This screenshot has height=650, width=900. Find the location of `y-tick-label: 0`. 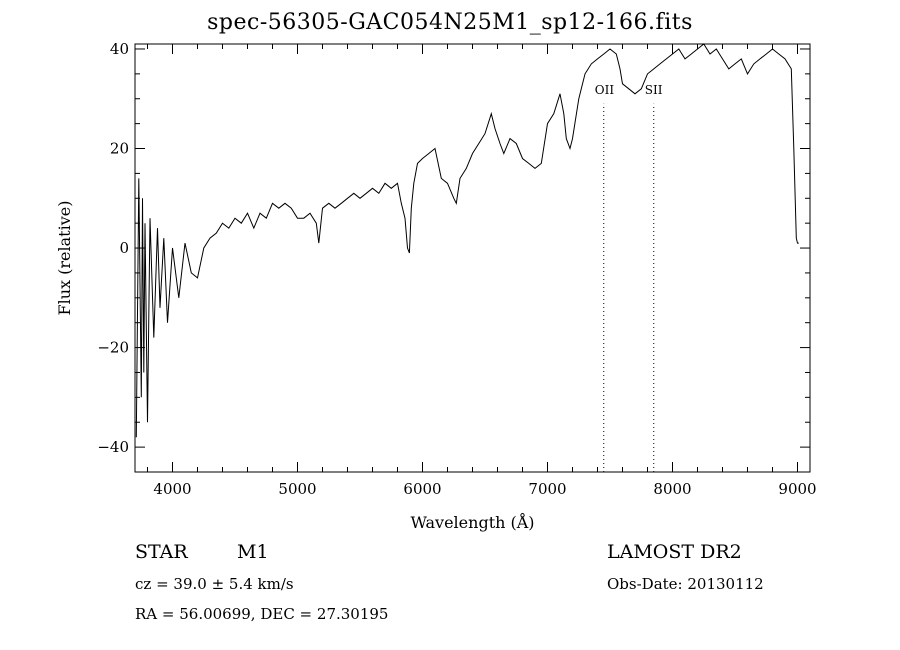

y-tick-label: 0 is located at coordinates (124, 248).